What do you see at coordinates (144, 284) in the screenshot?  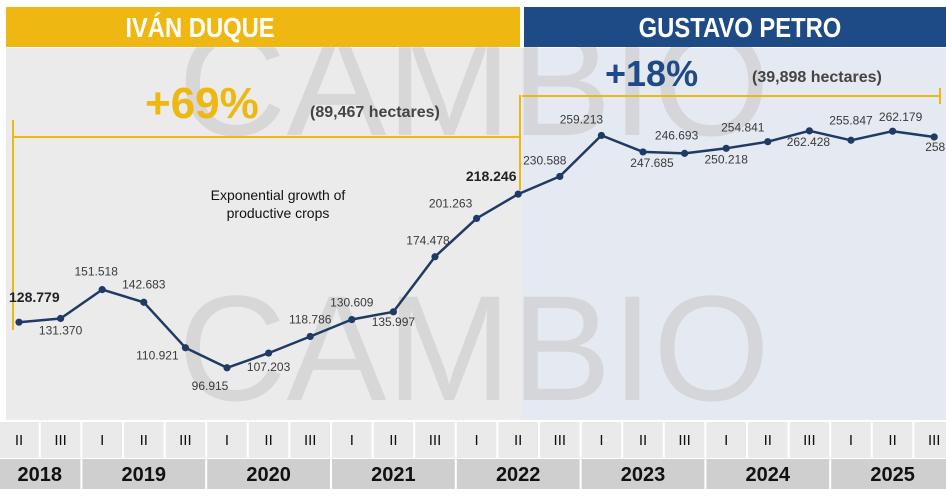 I see `data-label: 142.683` at bounding box center [144, 284].